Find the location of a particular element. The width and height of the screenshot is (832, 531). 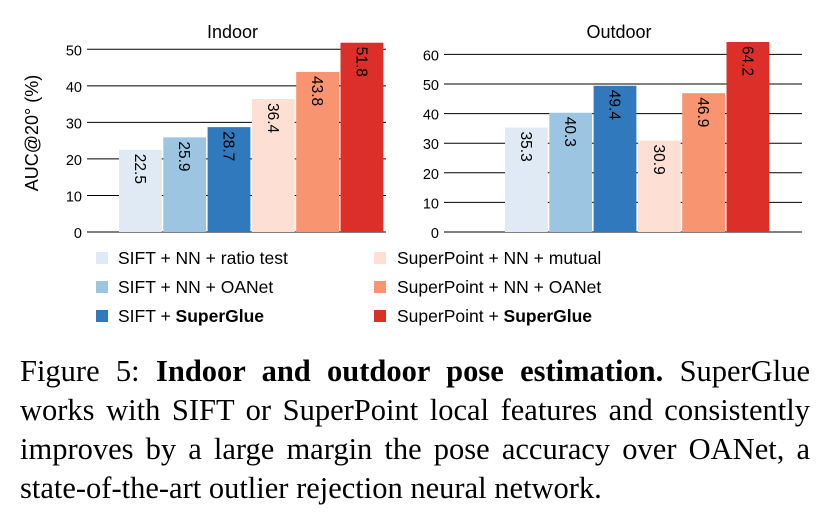

bar-value-label: 28.7 is located at coordinates (228, 146).